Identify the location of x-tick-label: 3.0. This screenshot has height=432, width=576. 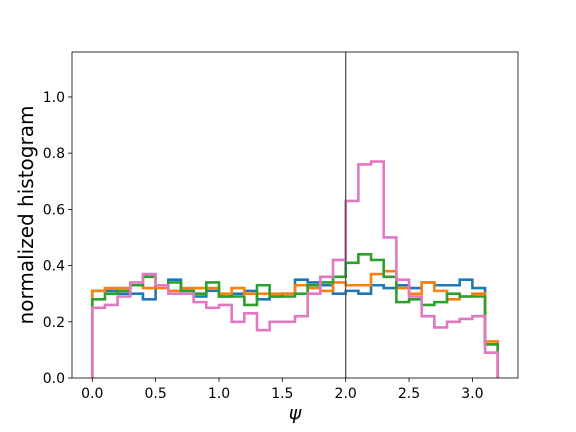
(472, 394).